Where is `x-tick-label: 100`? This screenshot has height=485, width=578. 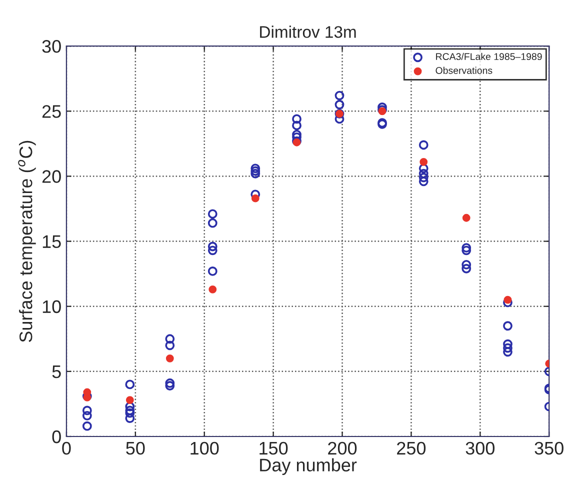 x-tick-label: 100 is located at coordinates (204, 448).